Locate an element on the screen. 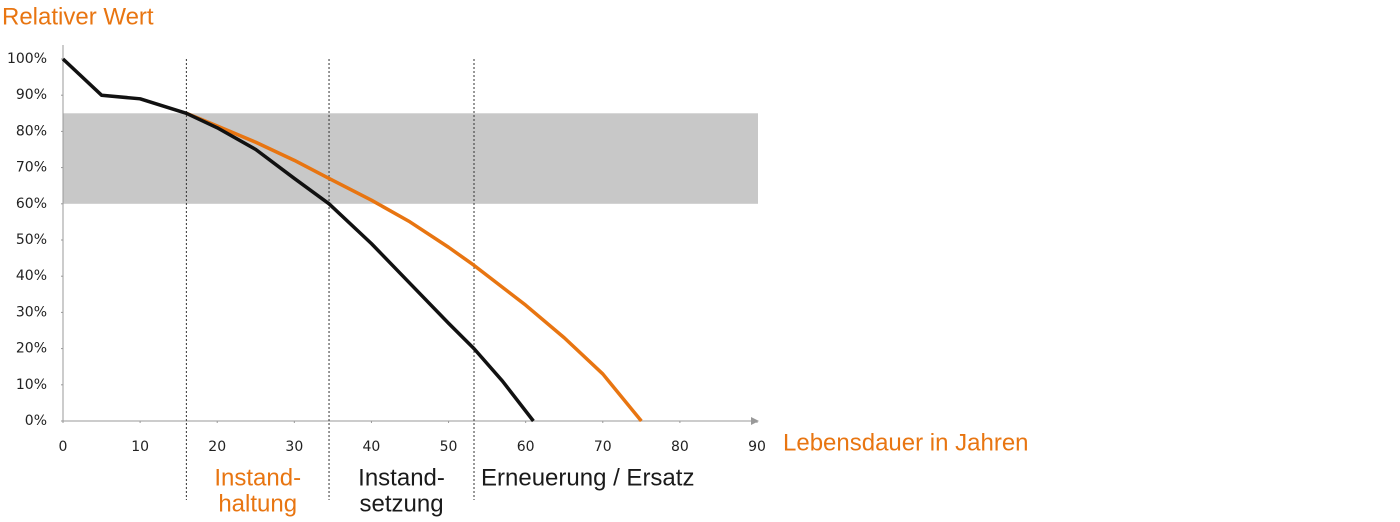 Image resolution: width=1400 pixels, height=522 pixels. phase-label: haltung is located at coordinates (257, 503).